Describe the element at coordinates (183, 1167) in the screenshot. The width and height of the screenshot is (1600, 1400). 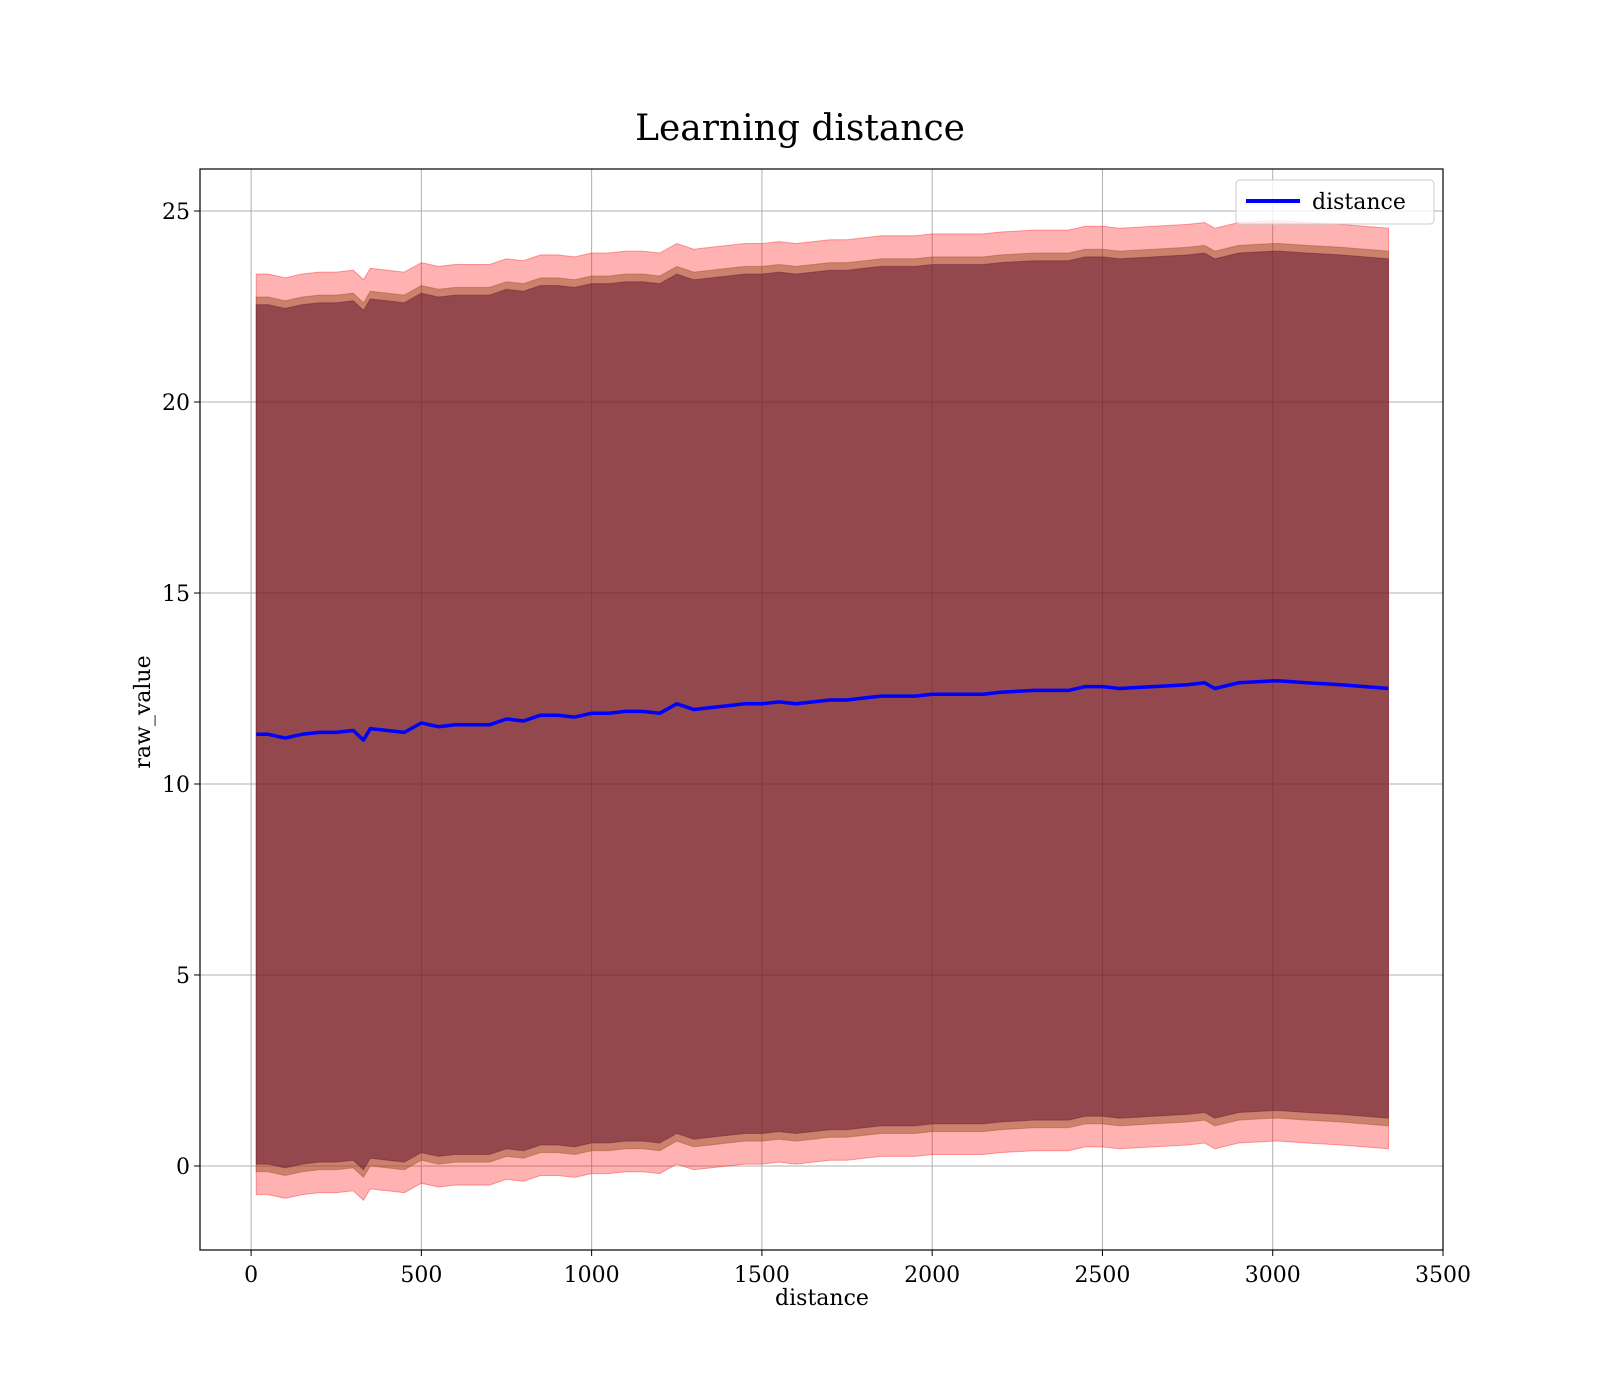
I see `y-tick-label: 0` at that location.